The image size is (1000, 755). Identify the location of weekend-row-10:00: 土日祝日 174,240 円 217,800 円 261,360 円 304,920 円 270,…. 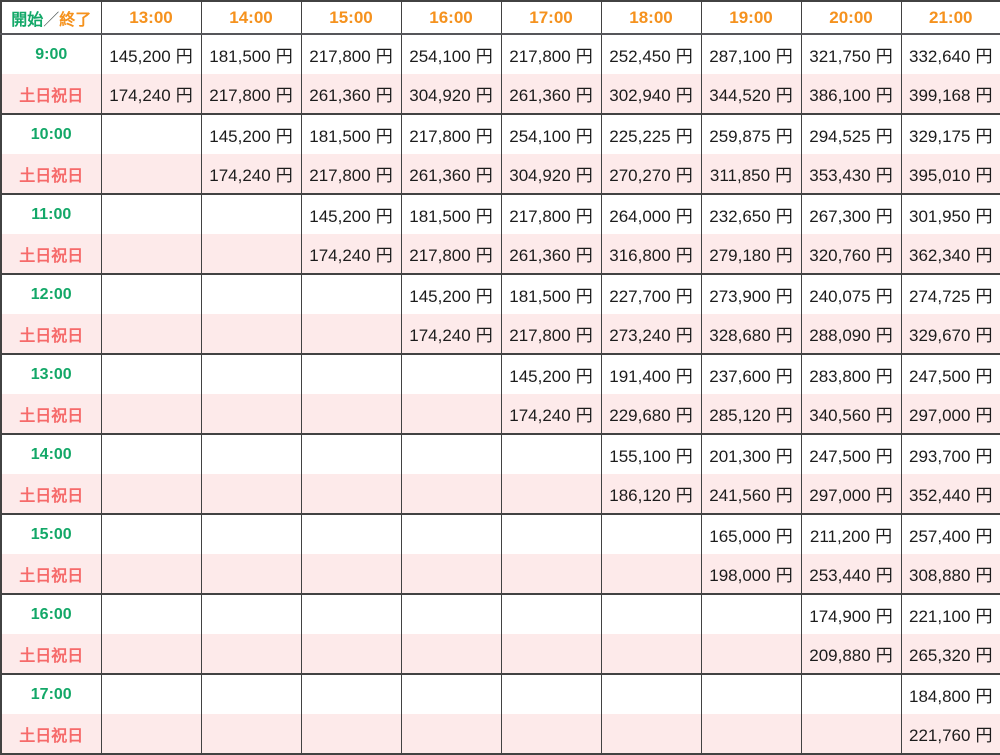
(500, 174).